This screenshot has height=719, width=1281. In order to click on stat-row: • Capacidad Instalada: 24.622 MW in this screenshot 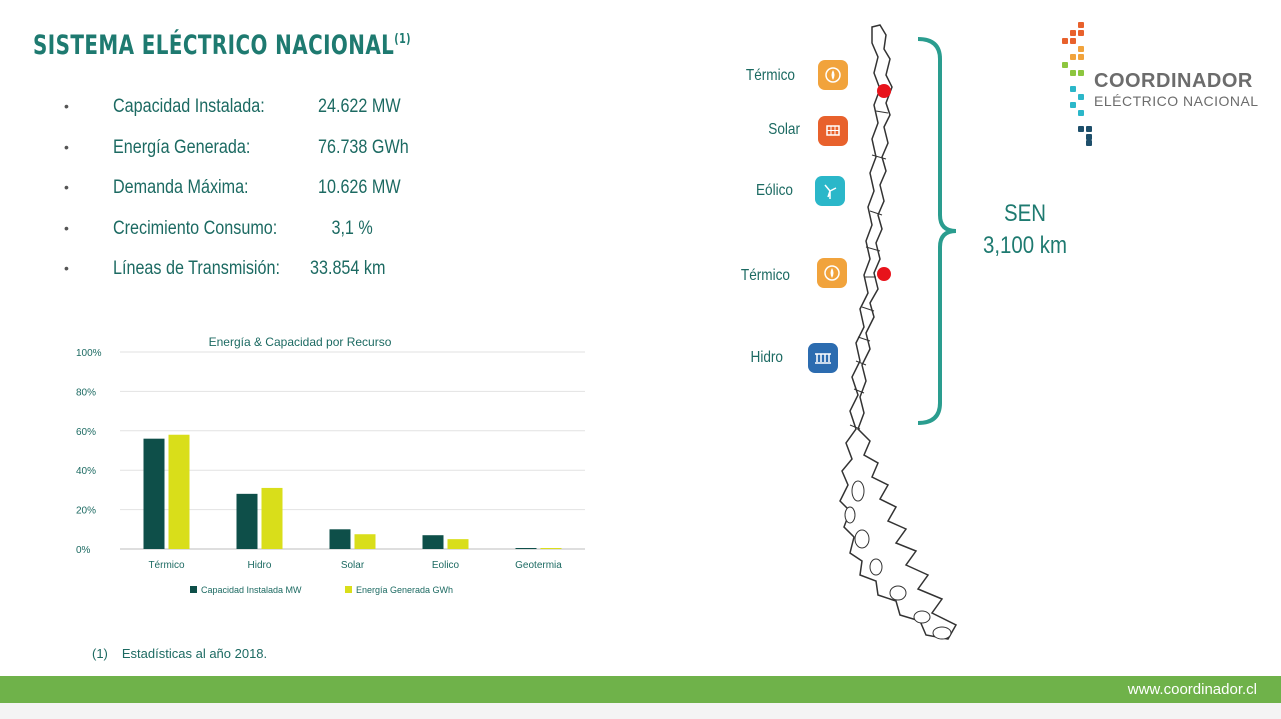, I will do `click(260, 116)`.